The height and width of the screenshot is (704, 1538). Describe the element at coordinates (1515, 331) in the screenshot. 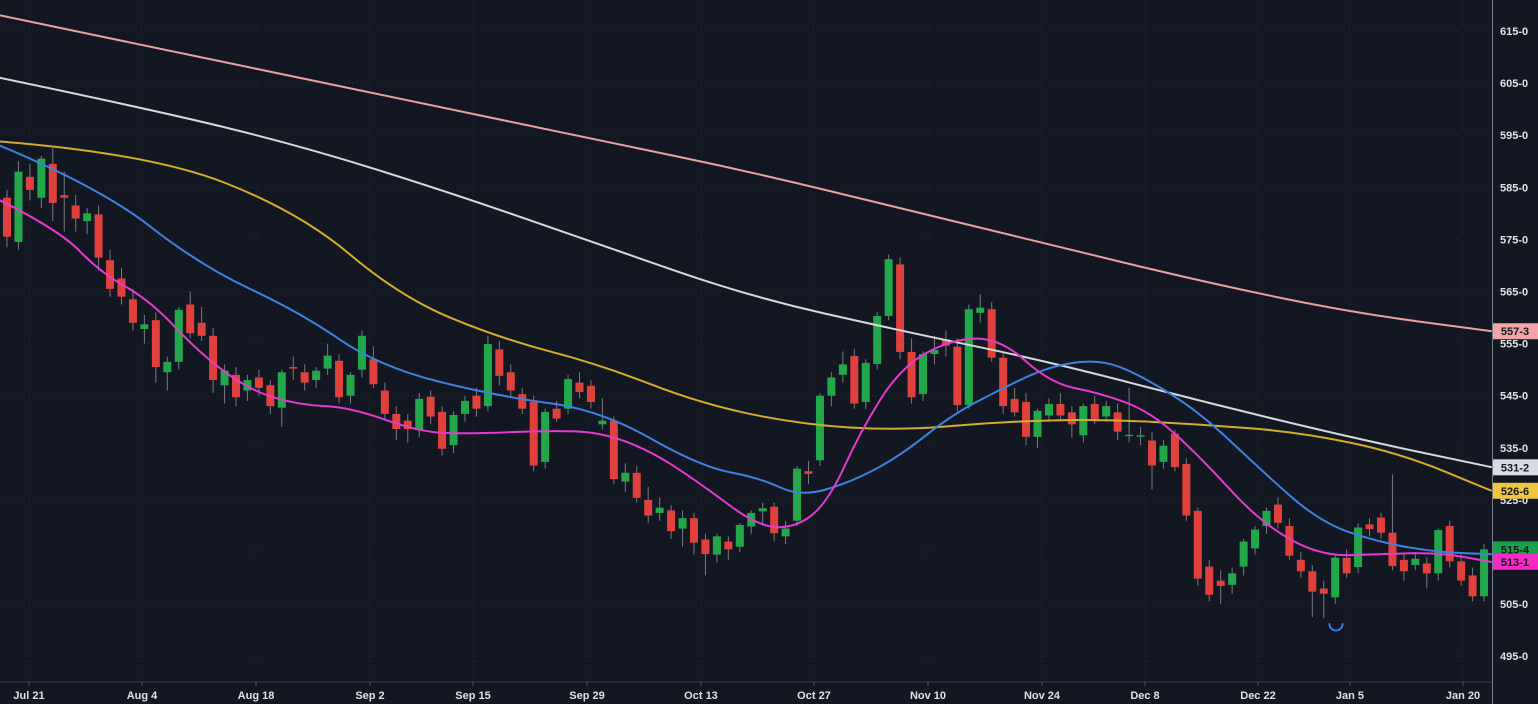

I see `price-badge-pink-ma` at that location.